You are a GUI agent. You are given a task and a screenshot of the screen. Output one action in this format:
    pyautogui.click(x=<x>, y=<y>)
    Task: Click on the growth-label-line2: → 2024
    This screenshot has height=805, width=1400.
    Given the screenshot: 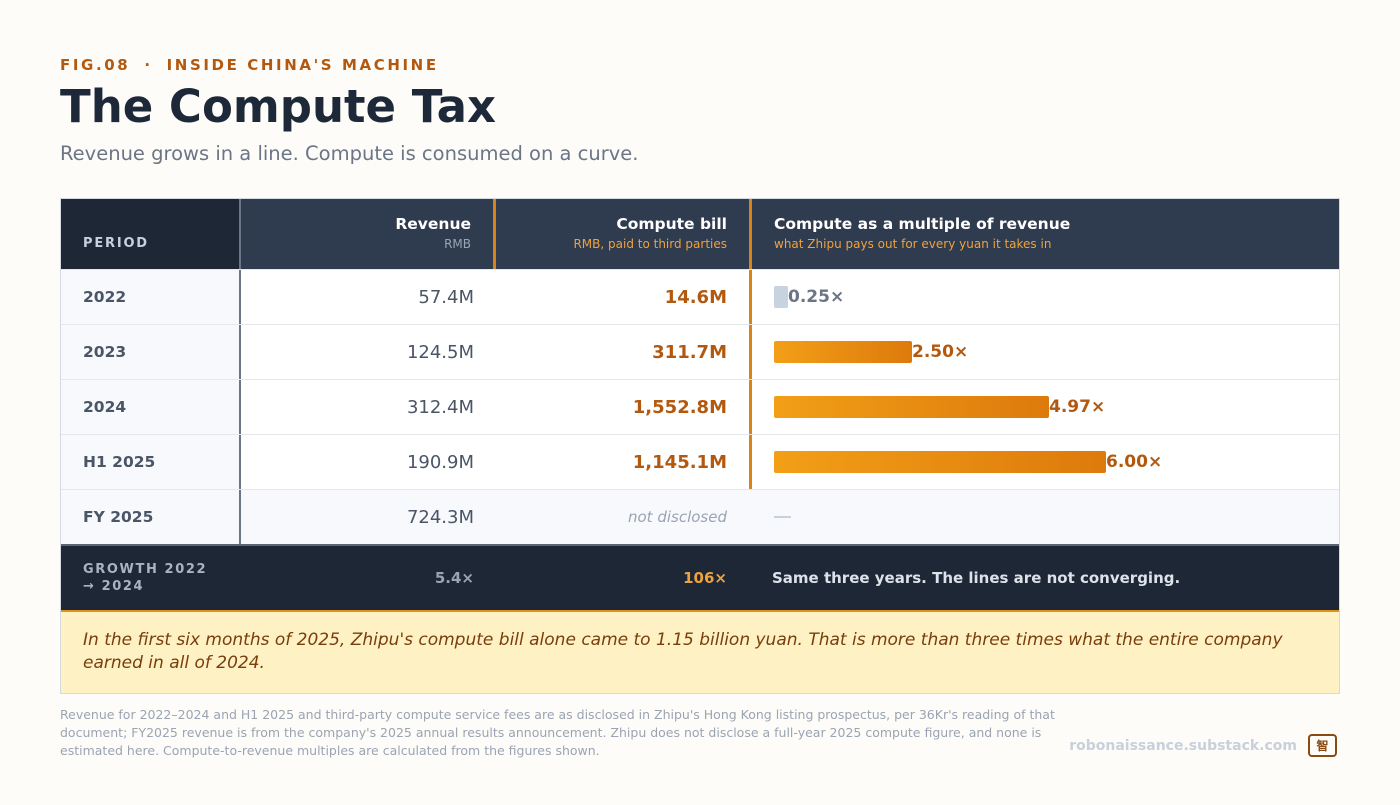 What is the action you would take?
    pyautogui.click(x=114, y=586)
    